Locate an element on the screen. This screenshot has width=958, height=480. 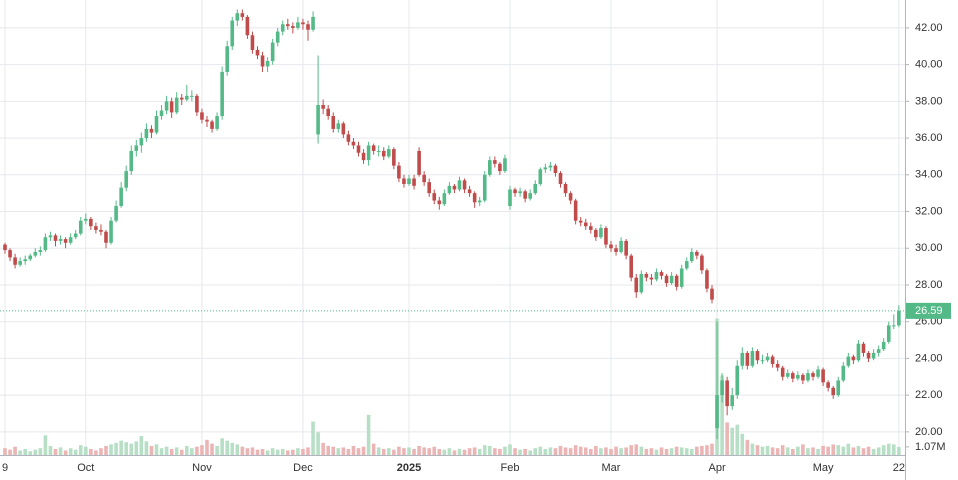
x-tick-label: Dec is located at coordinates (303, 468).